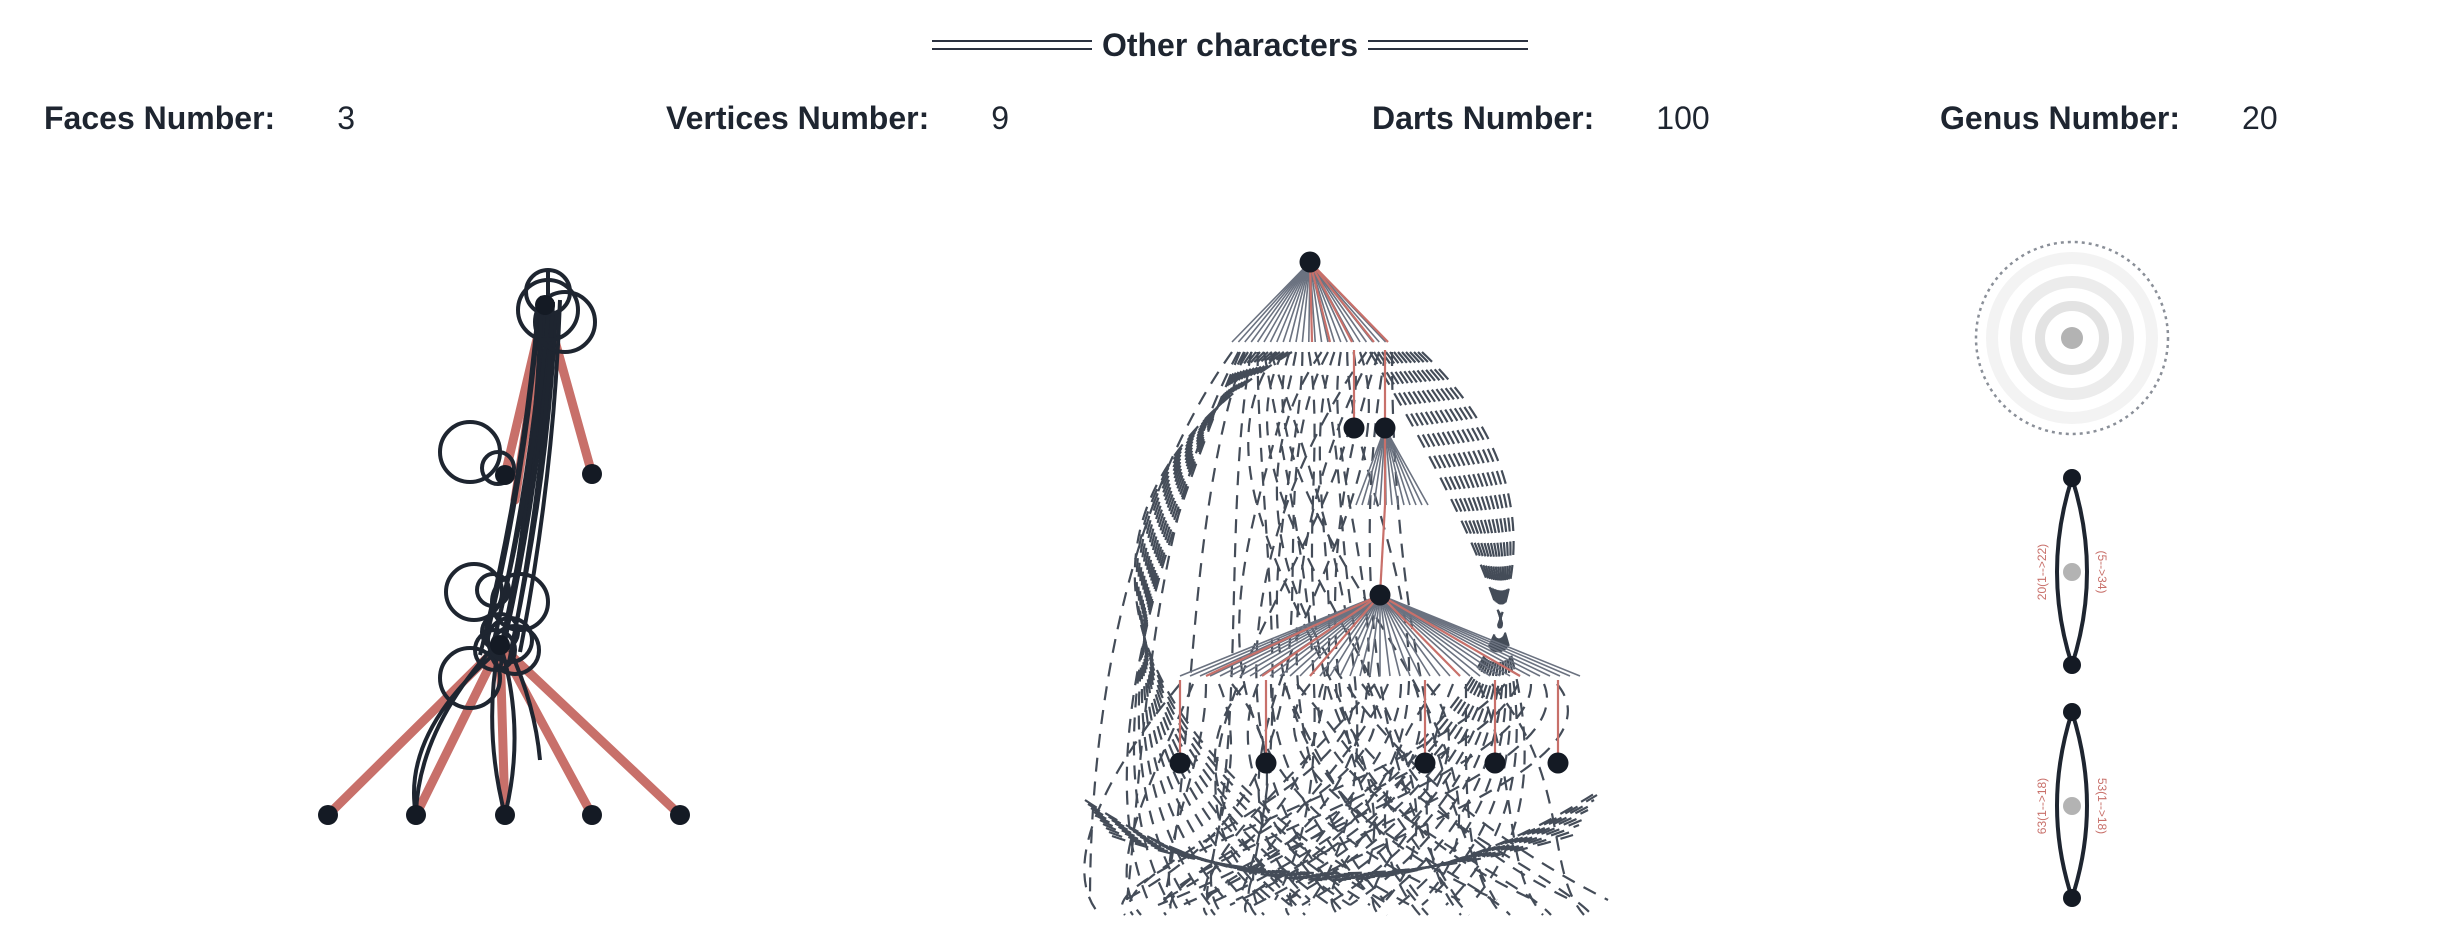 The width and height of the screenshot is (2460, 952). I want to click on lens-bottom-node-upper, so click(2072, 712).